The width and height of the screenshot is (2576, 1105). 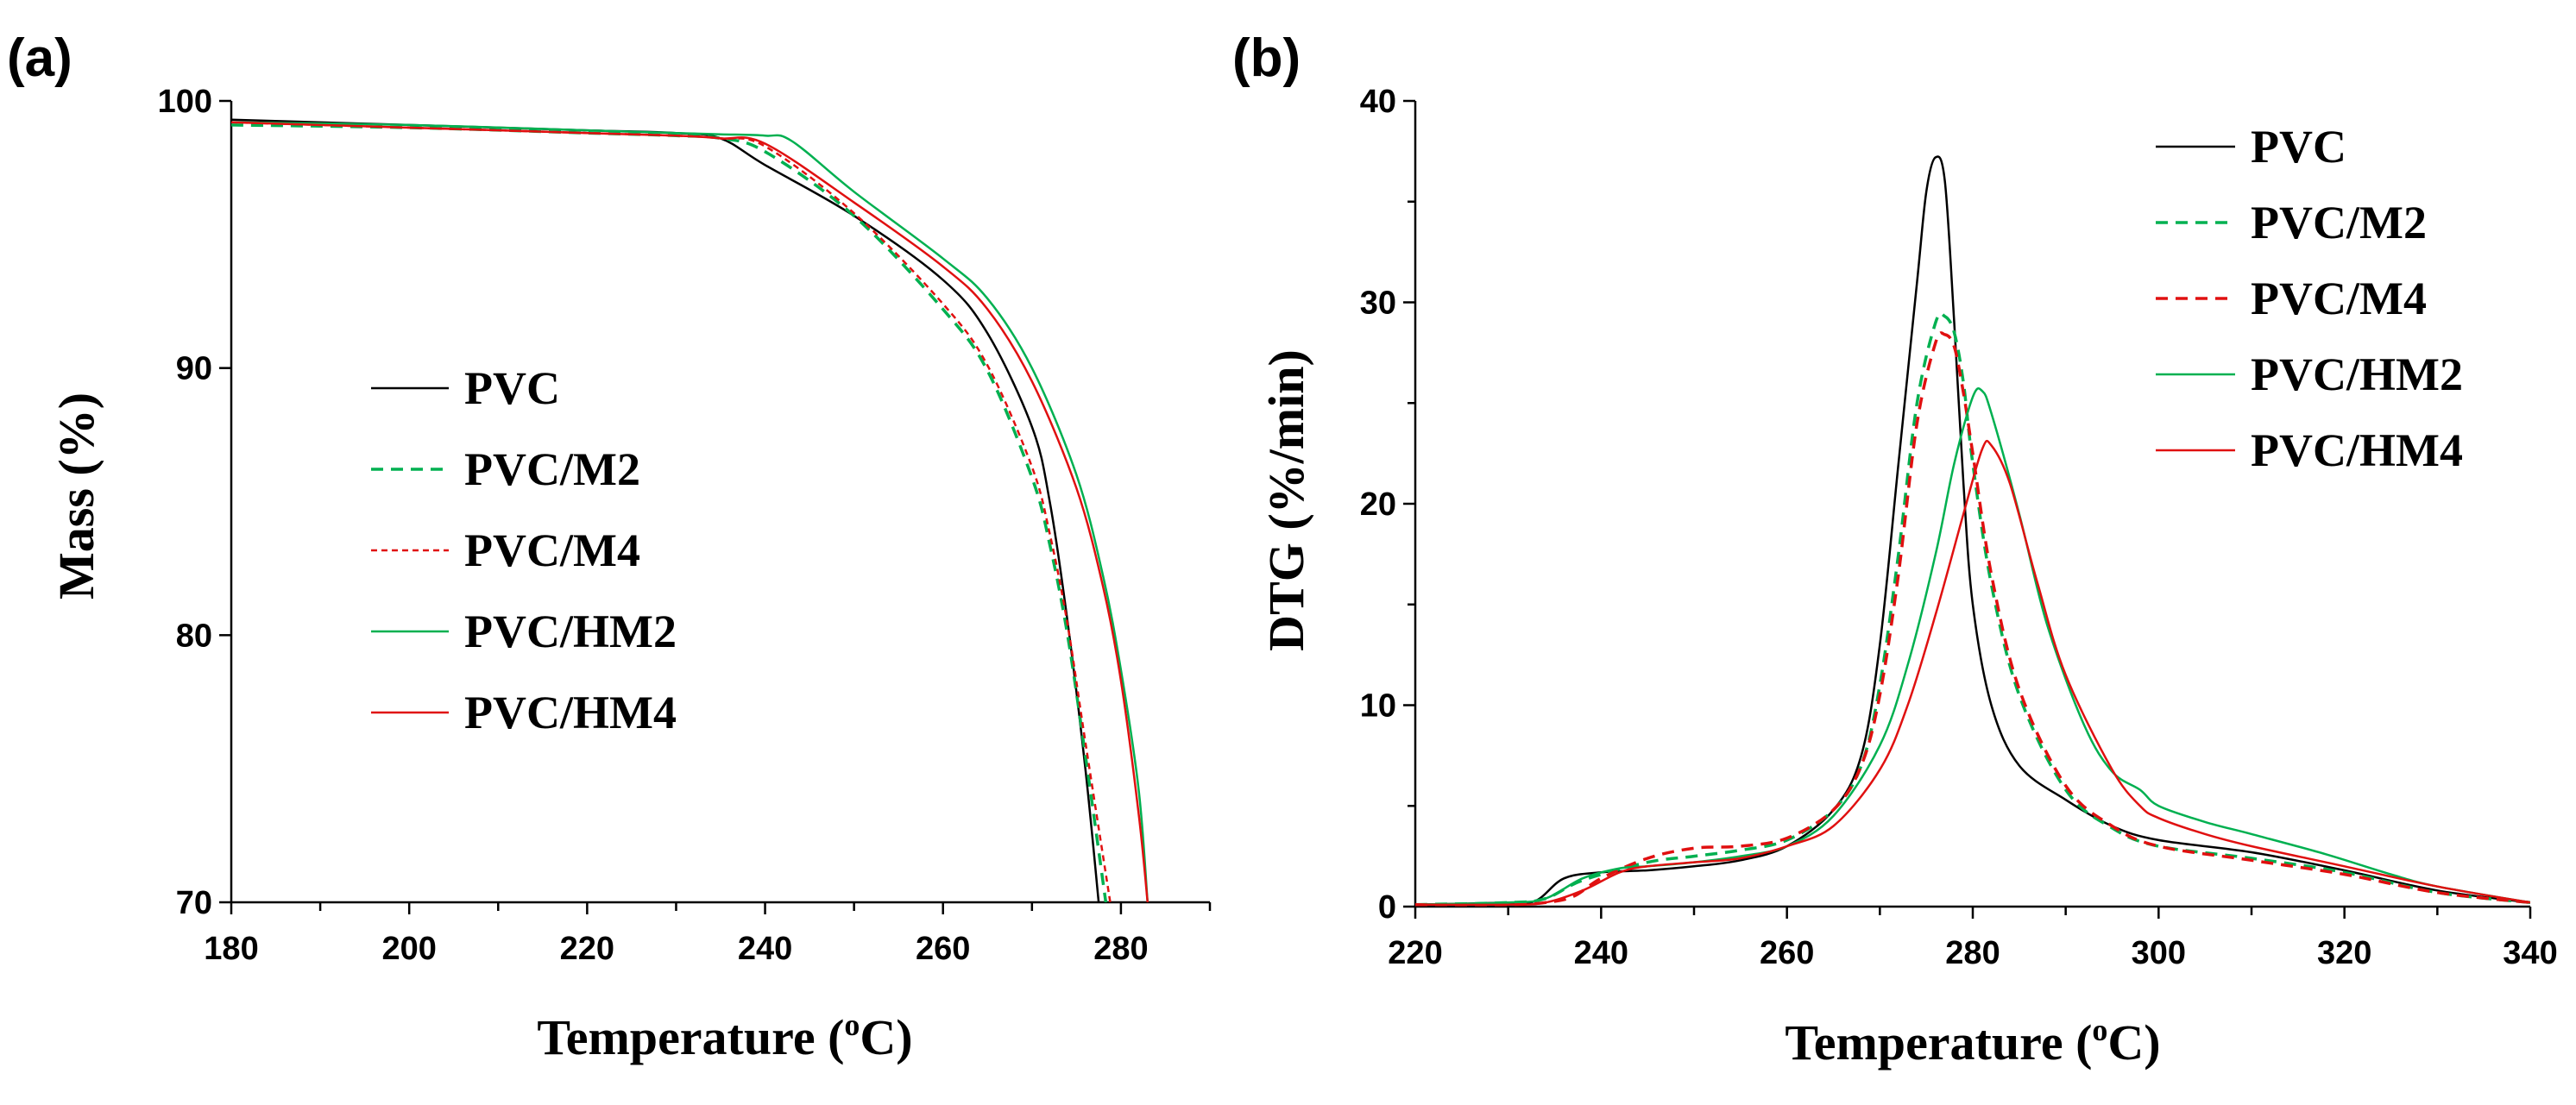 I want to click on y-tick-label: 40, so click(x=1378, y=102).